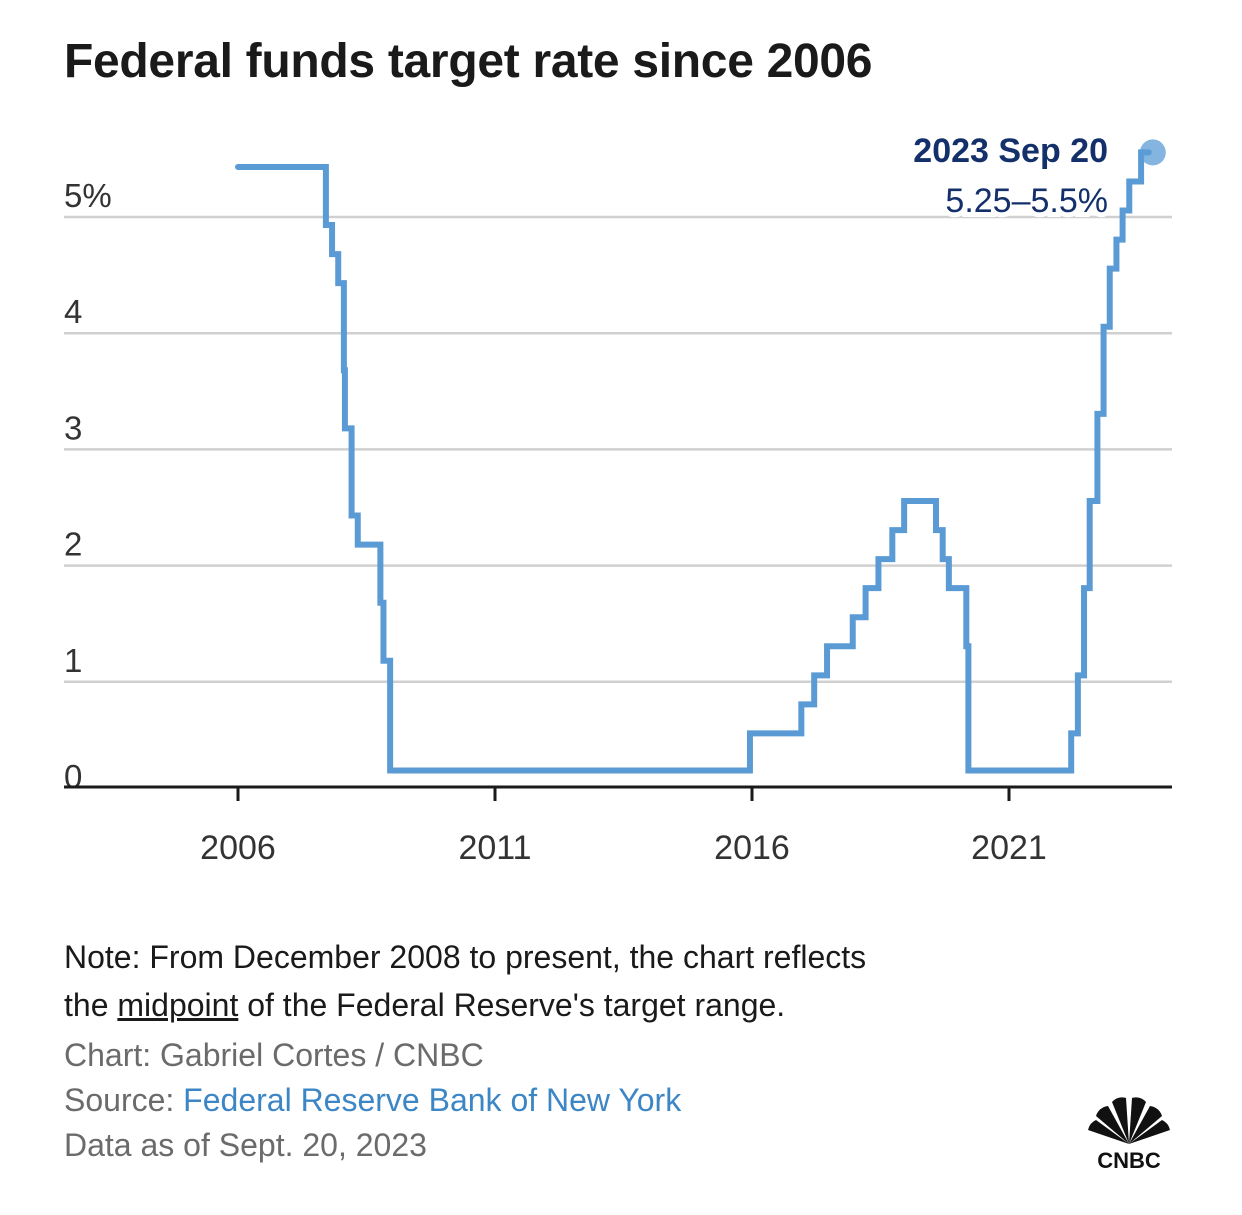  What do you see at coordinates (1026, 201) in the screenshot?
I see `annotation-value: 5.25–5.5%` at bounding box center [1026, 201].